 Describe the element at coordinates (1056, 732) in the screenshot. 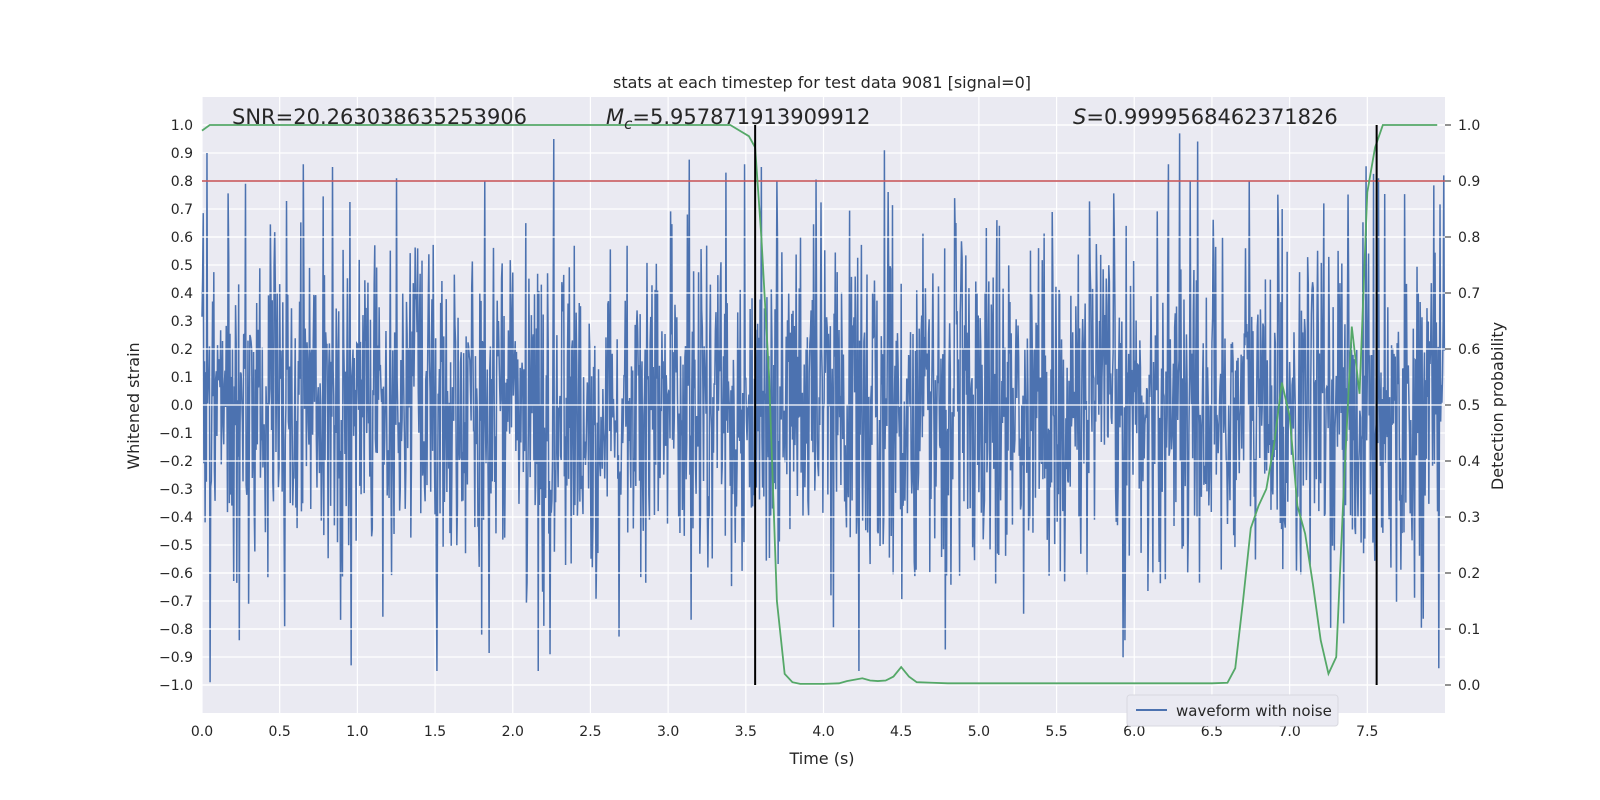

I see `x-tick-label: 5.5` at that location.